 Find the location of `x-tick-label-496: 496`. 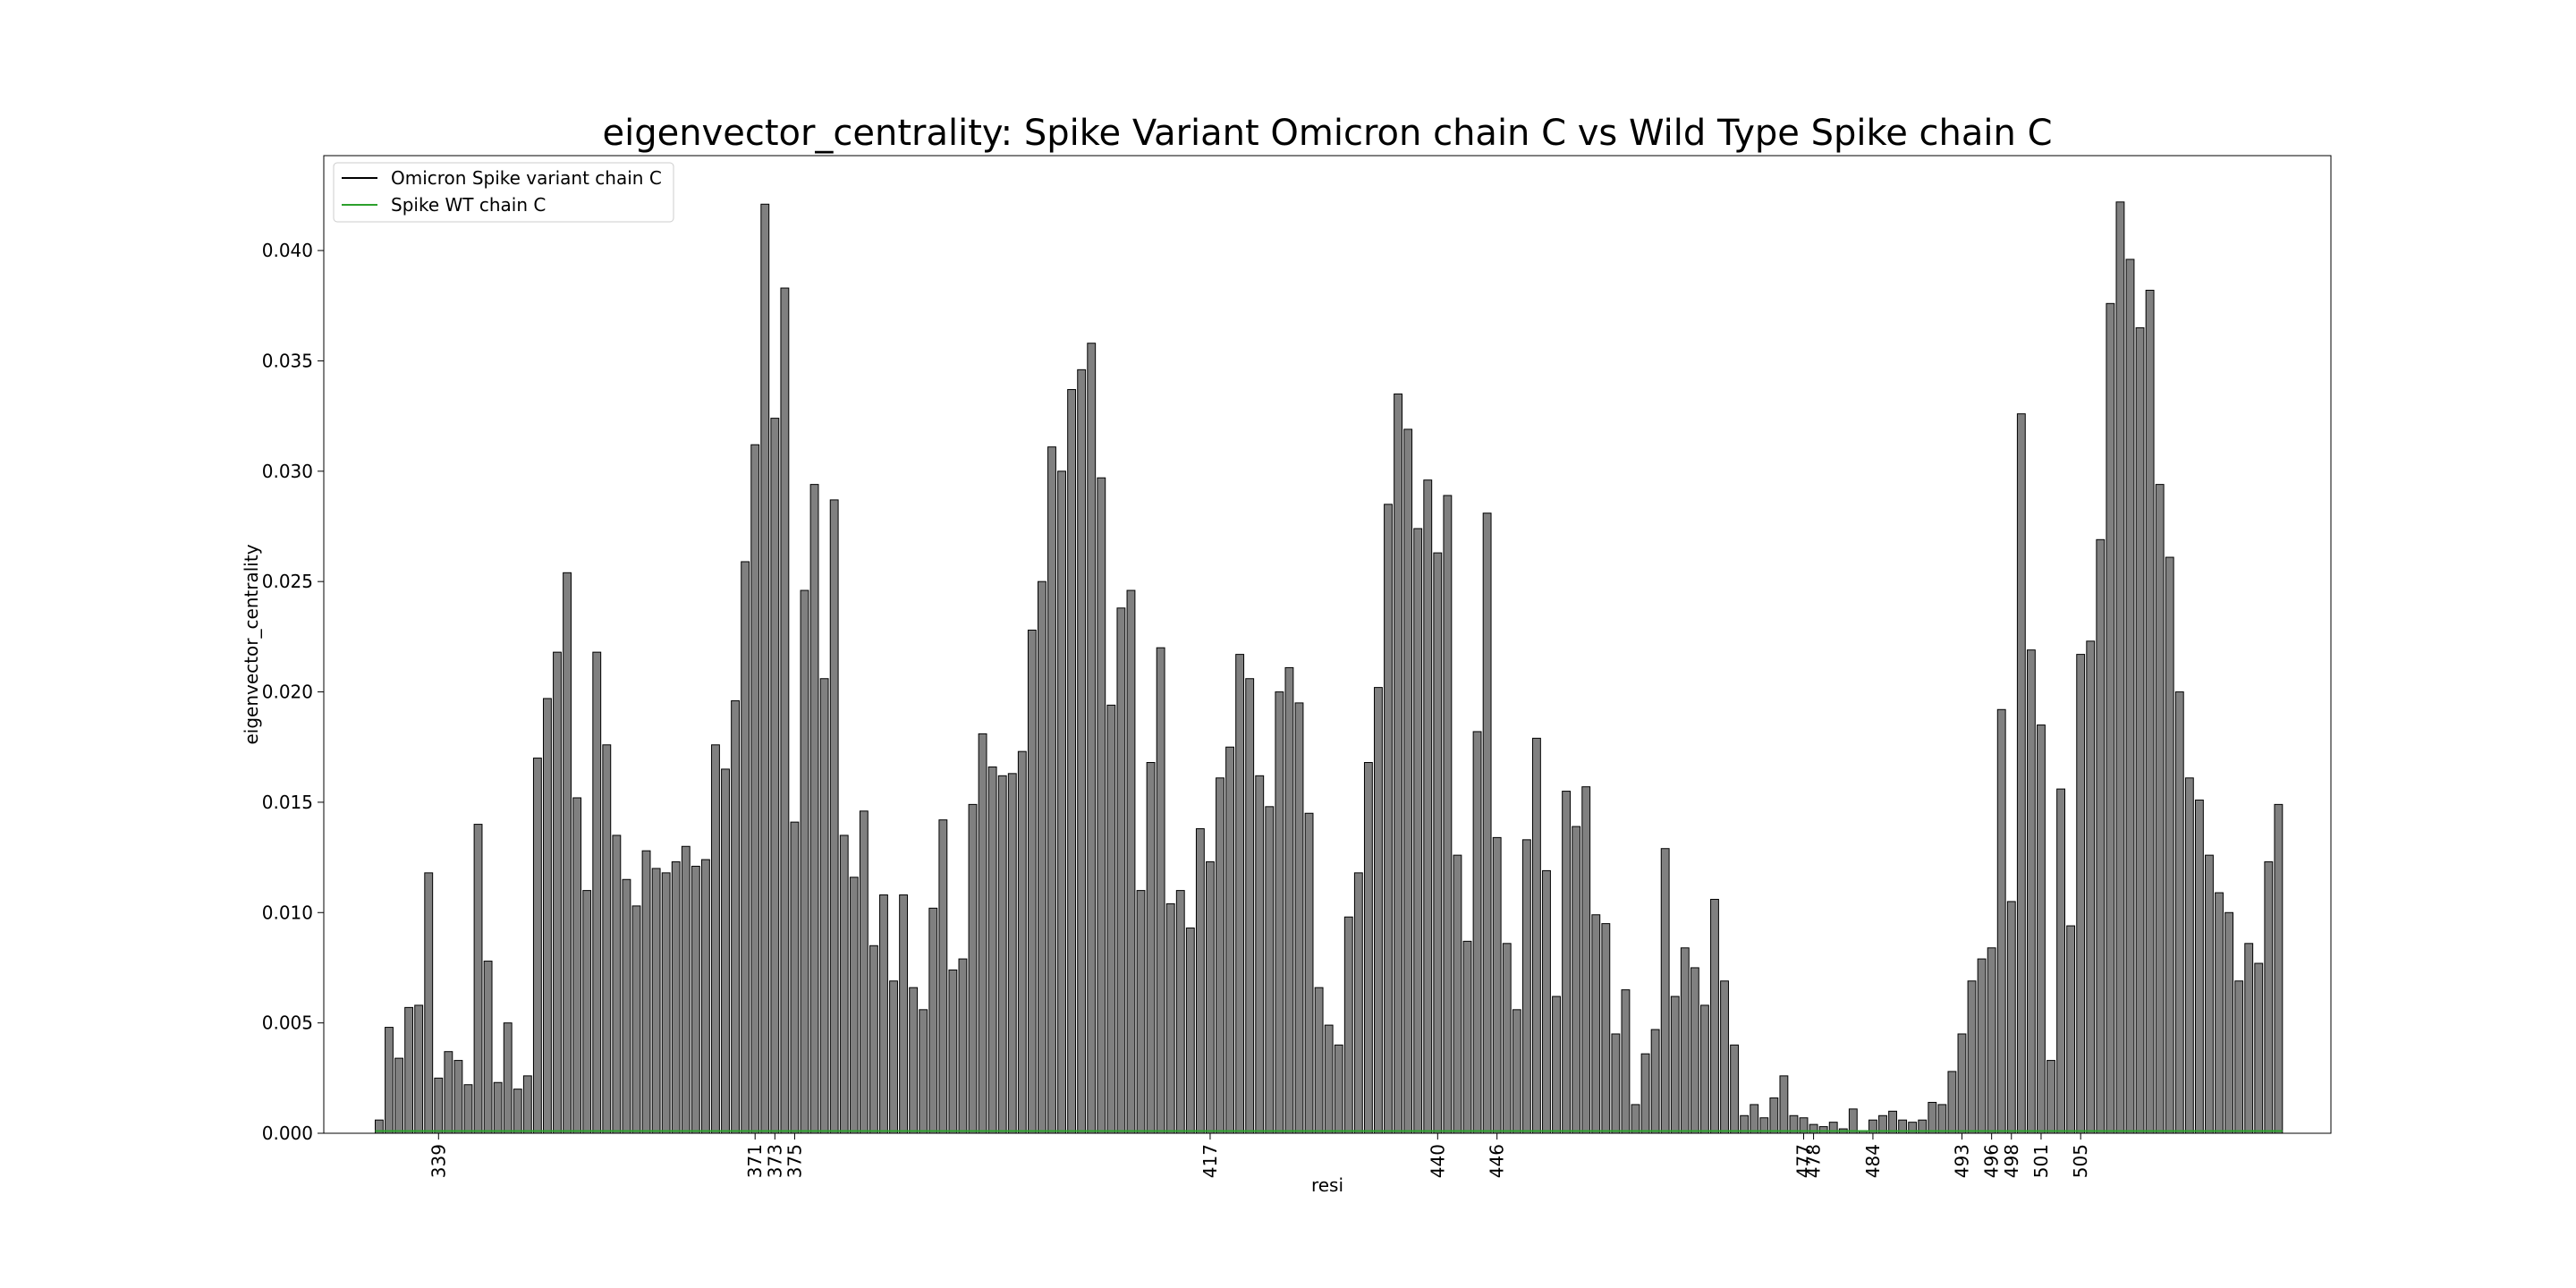

x-tick-label-496: 496 is located at coordinates (1992, 1161).